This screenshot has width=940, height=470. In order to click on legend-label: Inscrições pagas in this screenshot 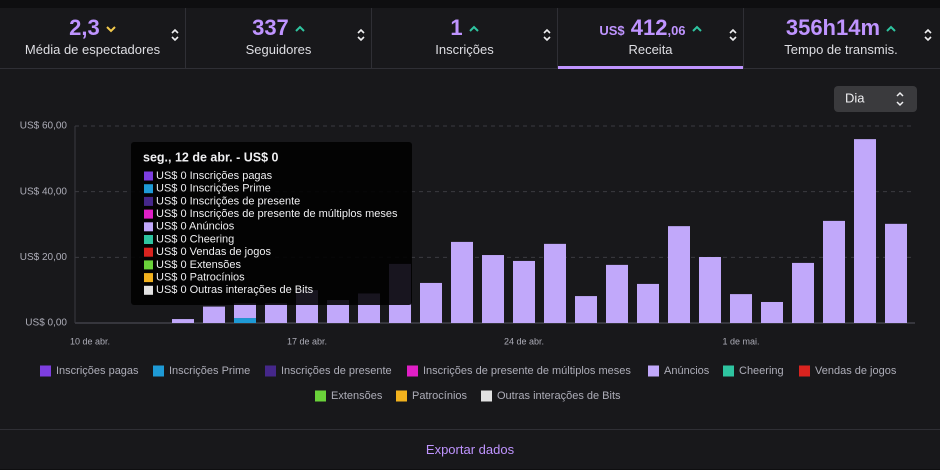, I will do `click(97, 371)`.